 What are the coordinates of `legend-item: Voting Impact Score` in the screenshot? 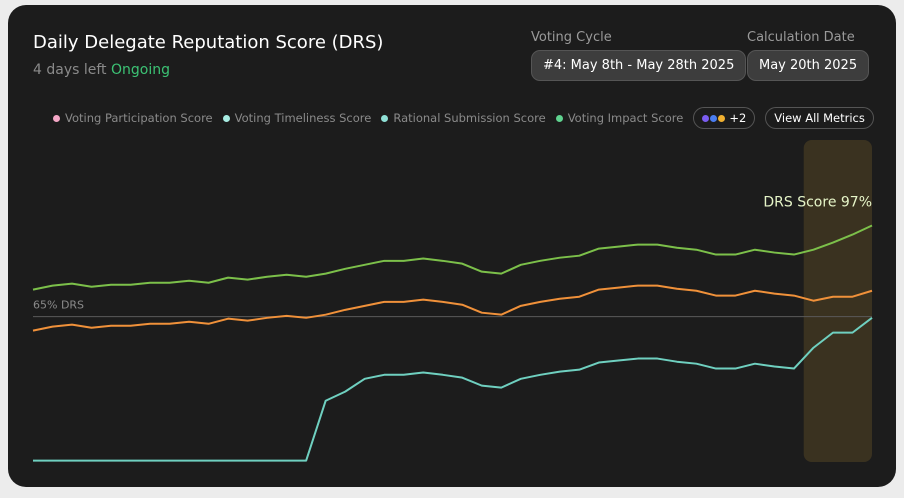 It's located at (619, 118).